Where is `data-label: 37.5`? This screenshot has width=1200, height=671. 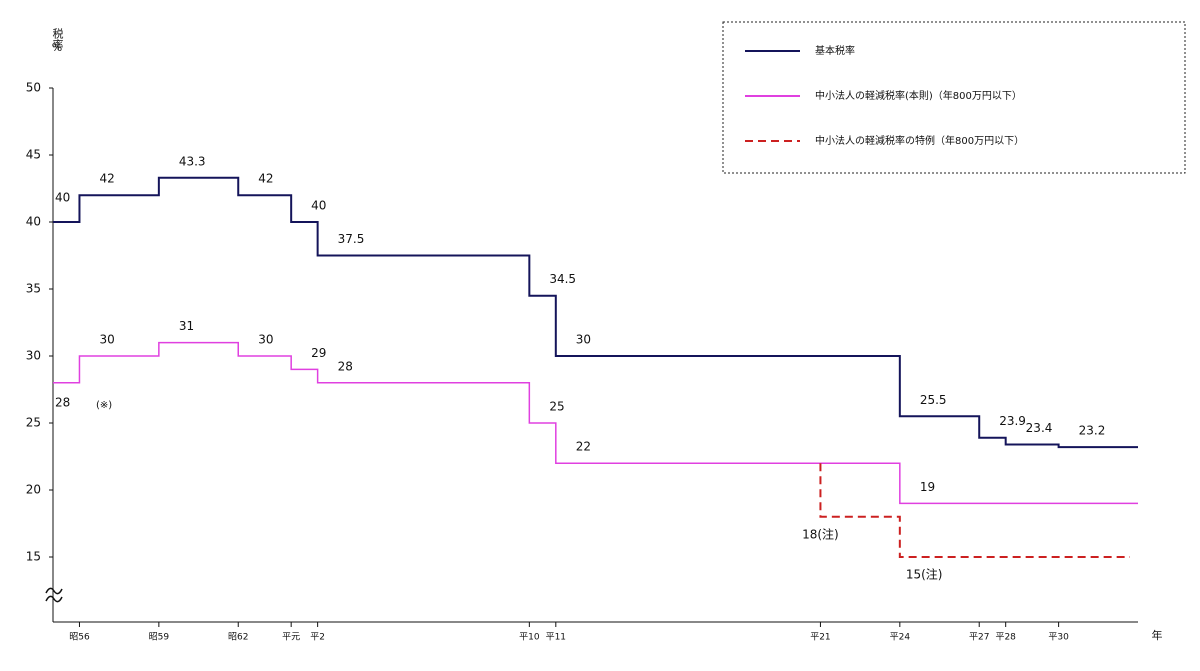 data-label: 37.5 is located at coordinates (351, 239).